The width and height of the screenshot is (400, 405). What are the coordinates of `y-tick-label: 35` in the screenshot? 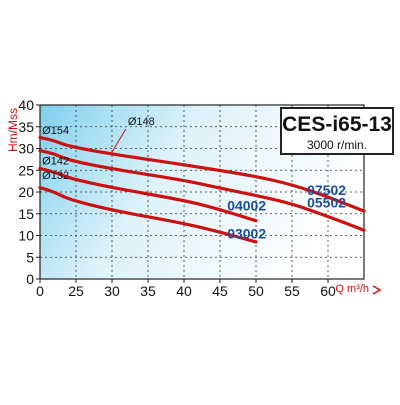 It's located at (26, 127).